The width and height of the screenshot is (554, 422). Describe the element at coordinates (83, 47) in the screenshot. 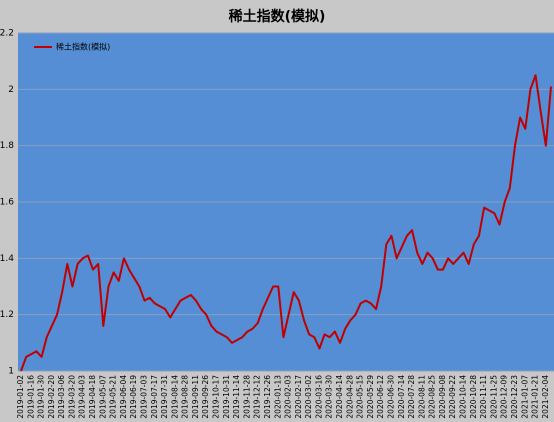

I see `legend-label: 稀土指数(模拟)` at that location.